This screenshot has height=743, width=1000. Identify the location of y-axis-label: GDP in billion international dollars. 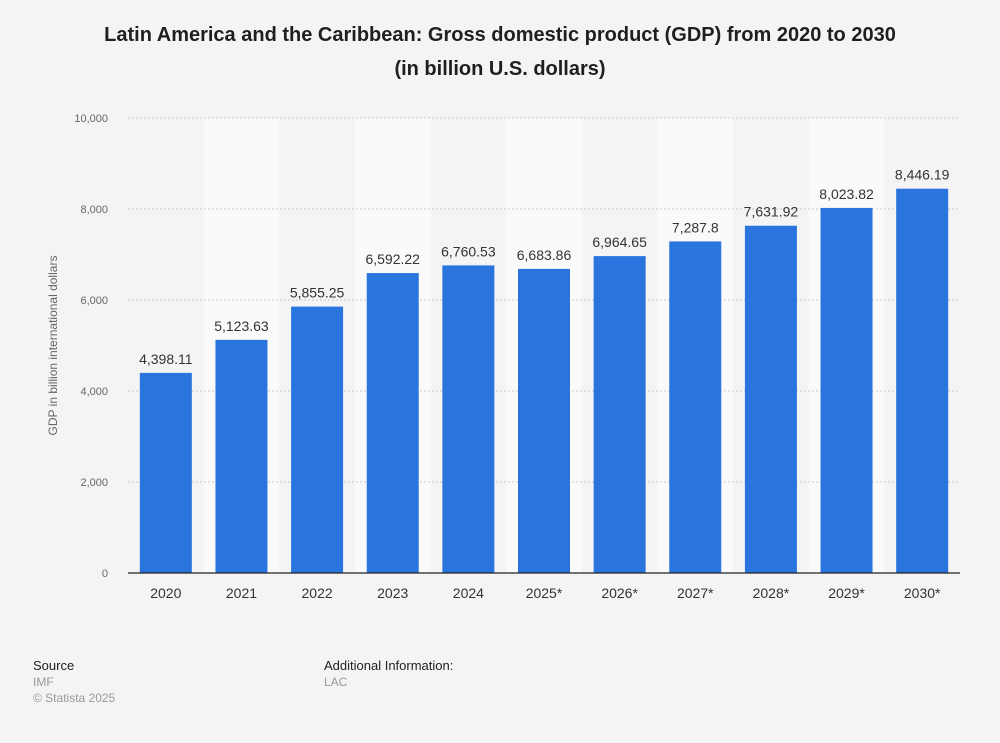
(53, 346).